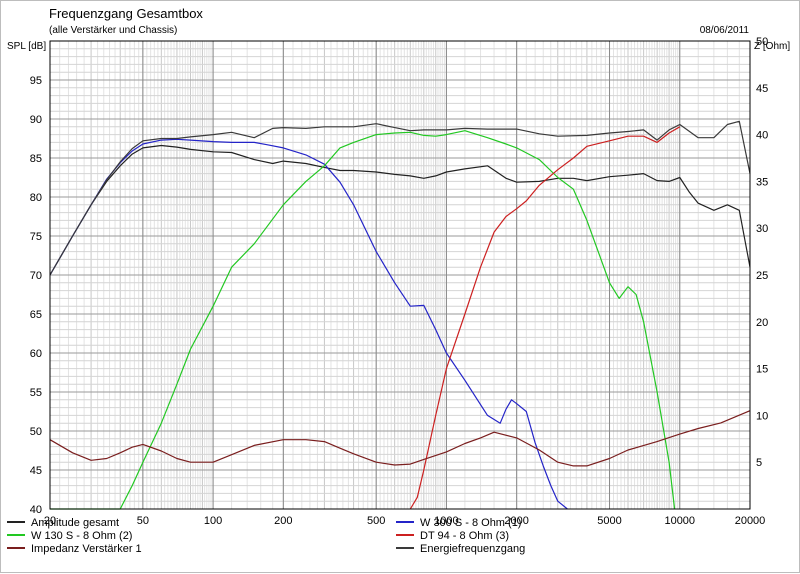  What do you see at coordinates (143, 521) in the screenshot?
I see `x-tick-label: 50` at bounding box center [143, 521].